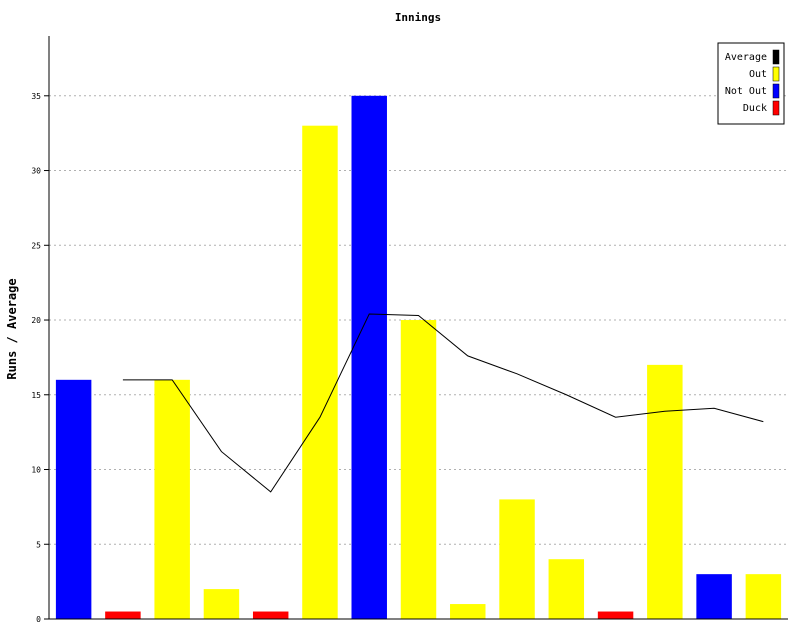 This screenshot has height=644, width=800. I want to click on legend: Average Out Not Out Duck, so click(751, 83).